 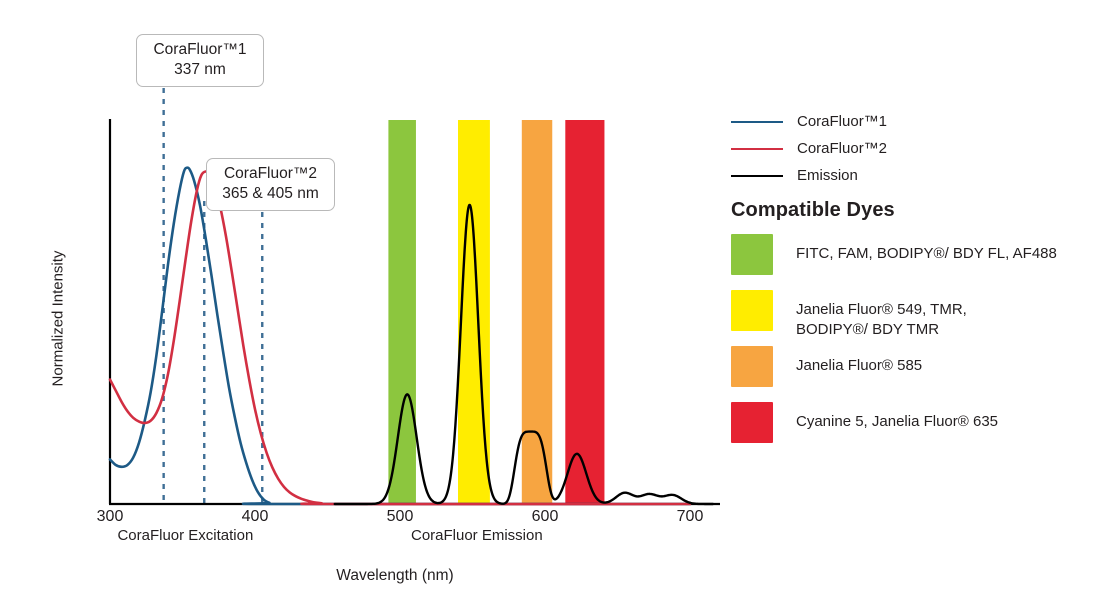 What do you see at coordinates (916, 175) in the screenshot?
I see `legend-item-2: Emission` at bounding box center [916, 175].